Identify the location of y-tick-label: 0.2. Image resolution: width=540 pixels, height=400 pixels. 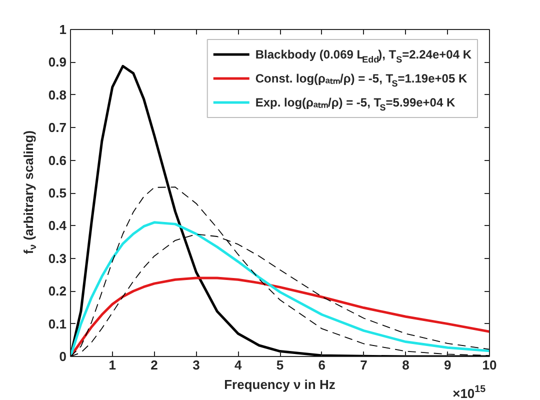
(57, 291).